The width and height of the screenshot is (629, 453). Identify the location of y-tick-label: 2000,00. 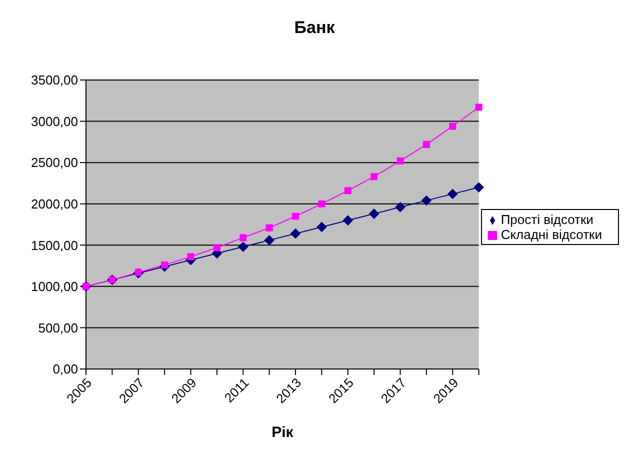
(54, 204).